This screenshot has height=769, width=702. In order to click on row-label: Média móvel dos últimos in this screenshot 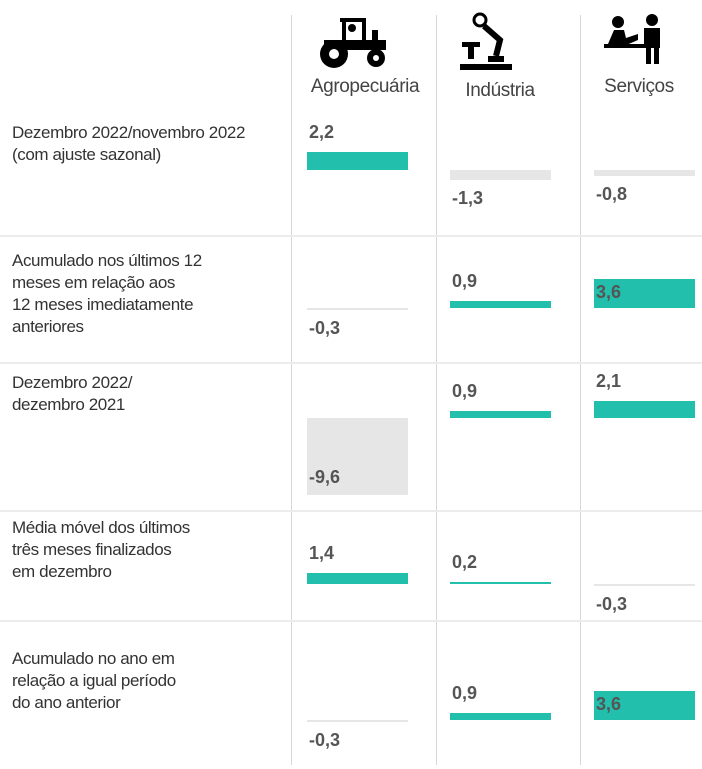, I will do `click(101, 527)`.